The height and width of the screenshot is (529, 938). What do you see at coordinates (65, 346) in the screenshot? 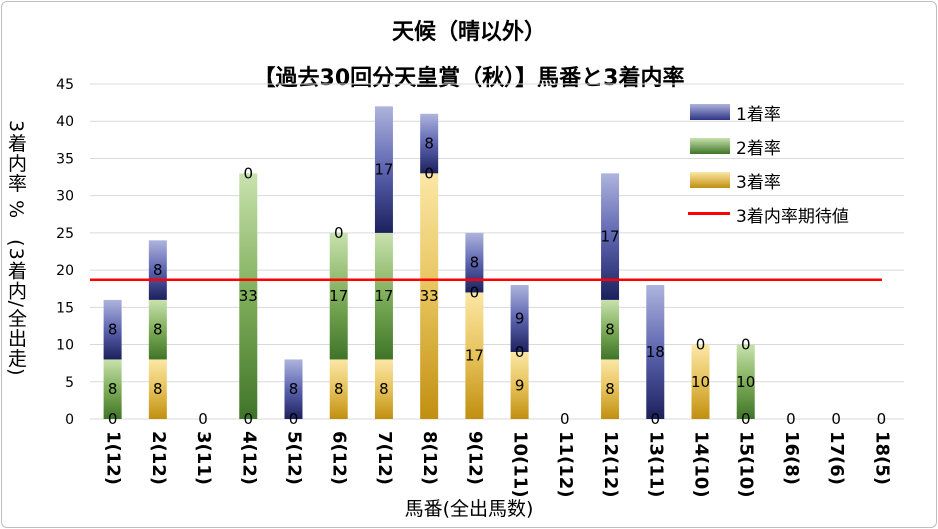
I see `y-tick-label: 10` at bounding box center [65, 346].